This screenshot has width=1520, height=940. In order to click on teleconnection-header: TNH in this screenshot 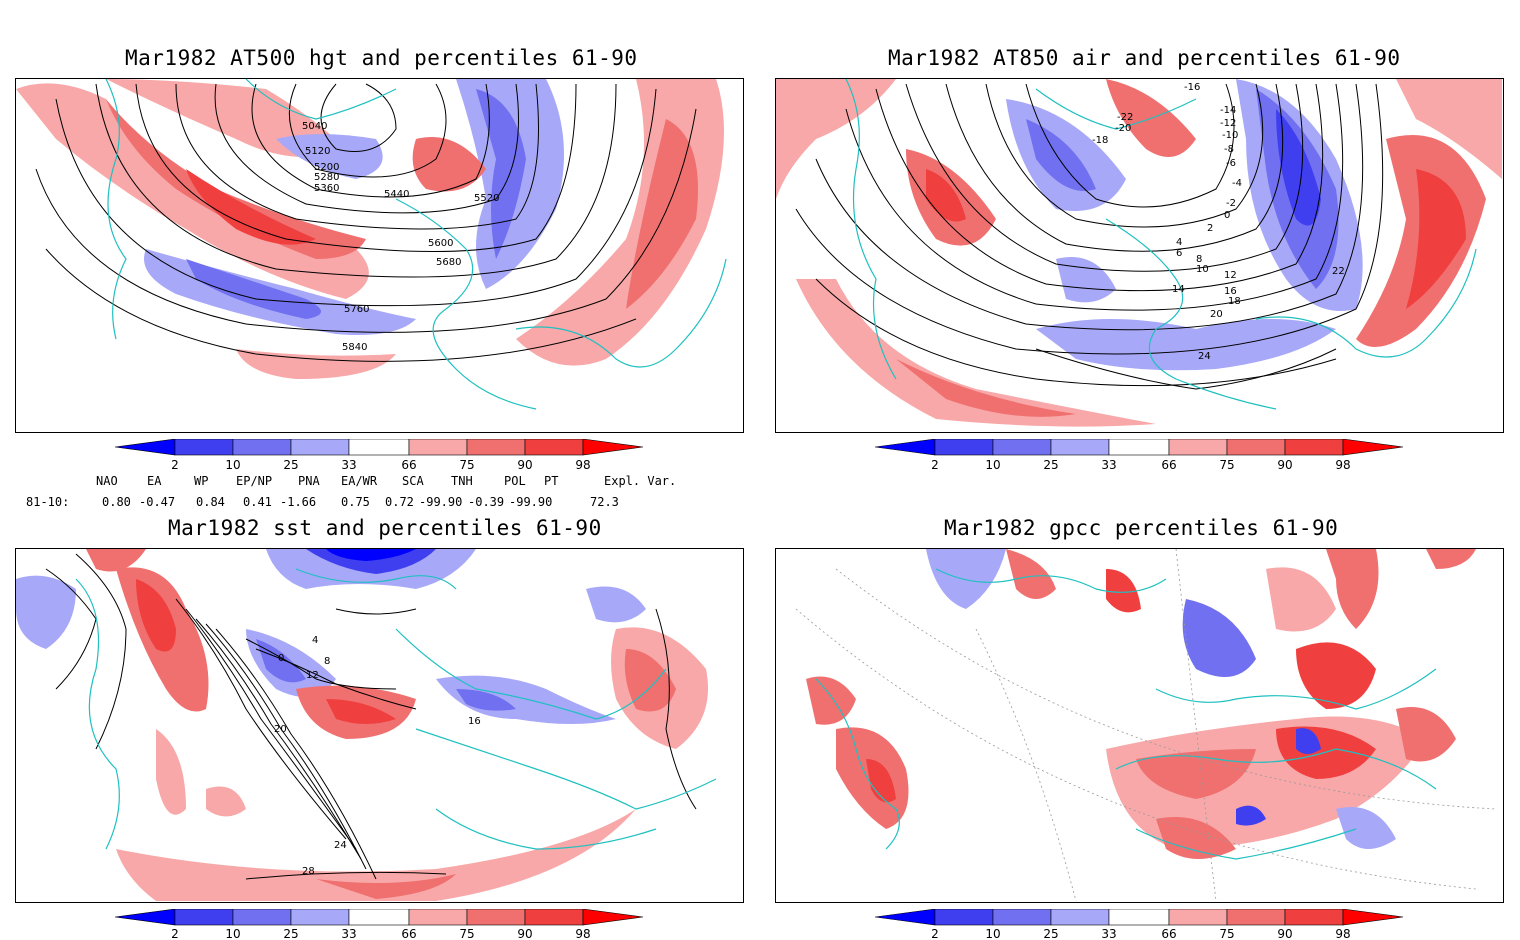, I will do `click(462, 481)`.